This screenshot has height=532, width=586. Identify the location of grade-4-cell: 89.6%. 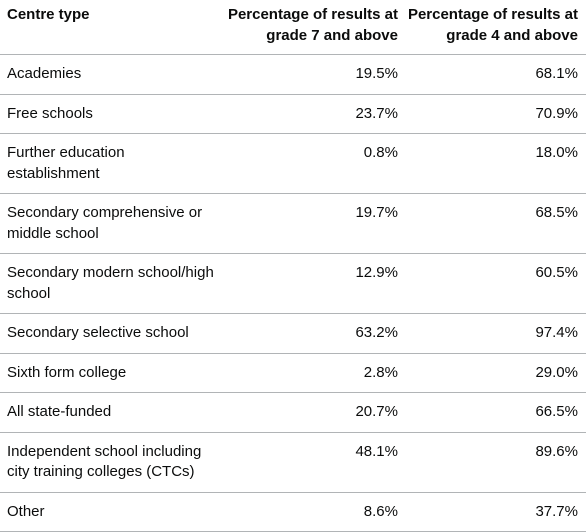
(495, 462).